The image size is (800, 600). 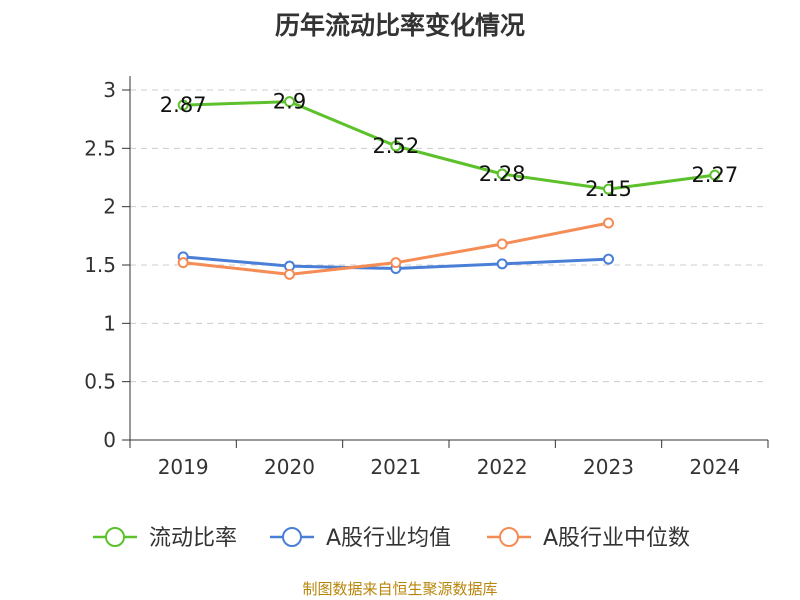 I want to click on data-label: 2.28, so click(x=502, y=174).